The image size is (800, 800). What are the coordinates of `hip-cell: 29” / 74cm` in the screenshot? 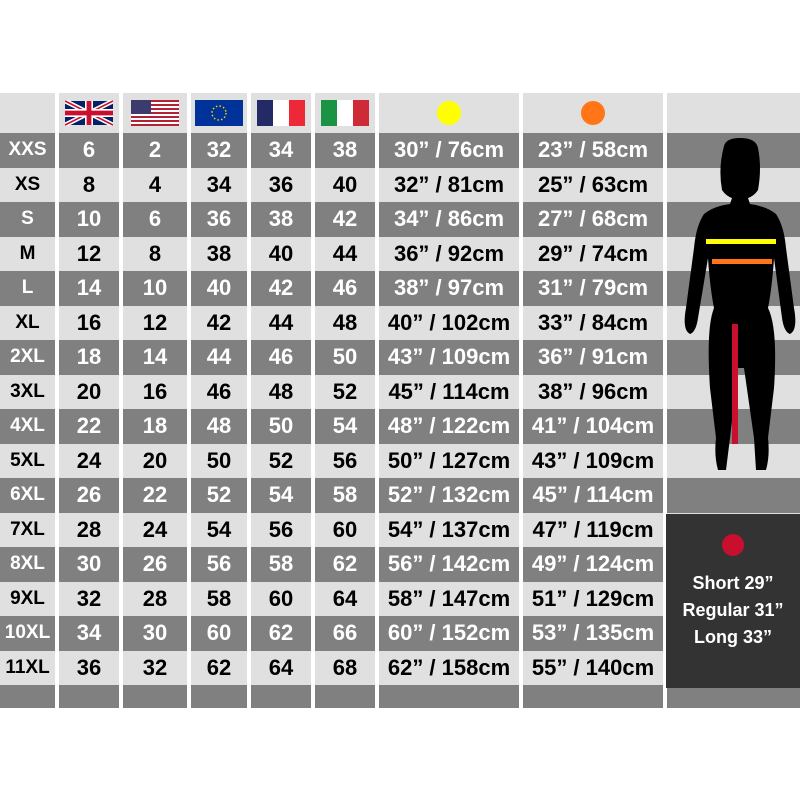 It's located at (593, 253).